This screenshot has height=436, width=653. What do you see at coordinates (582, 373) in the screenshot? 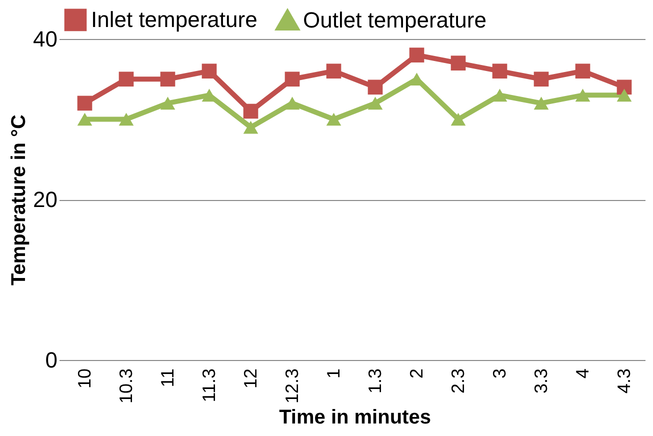
I see `x-tick-label: 4` at bounding box center [582, 373].